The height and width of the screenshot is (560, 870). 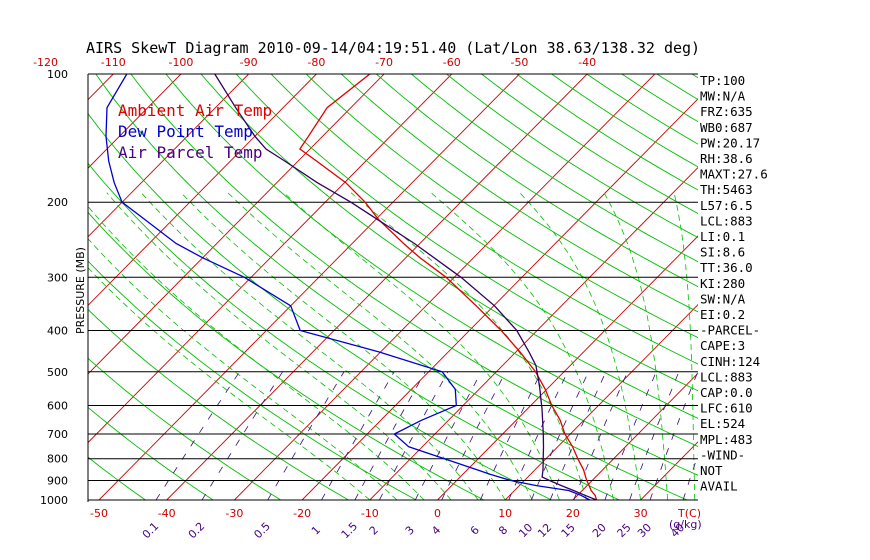 What do you see at coordinates (525, 530) in the screenshot?
I see `mixing-ratio-label: 10` at bounding box center [525, 530].